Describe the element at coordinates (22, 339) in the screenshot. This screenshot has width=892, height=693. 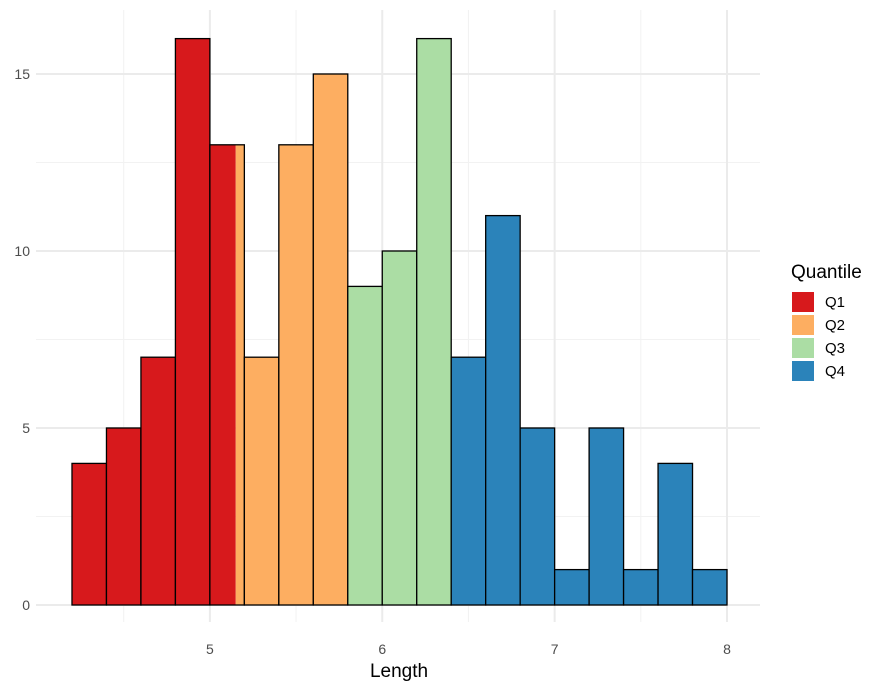
I see `y-axis-ticks: 0 5 10 15` at that location.